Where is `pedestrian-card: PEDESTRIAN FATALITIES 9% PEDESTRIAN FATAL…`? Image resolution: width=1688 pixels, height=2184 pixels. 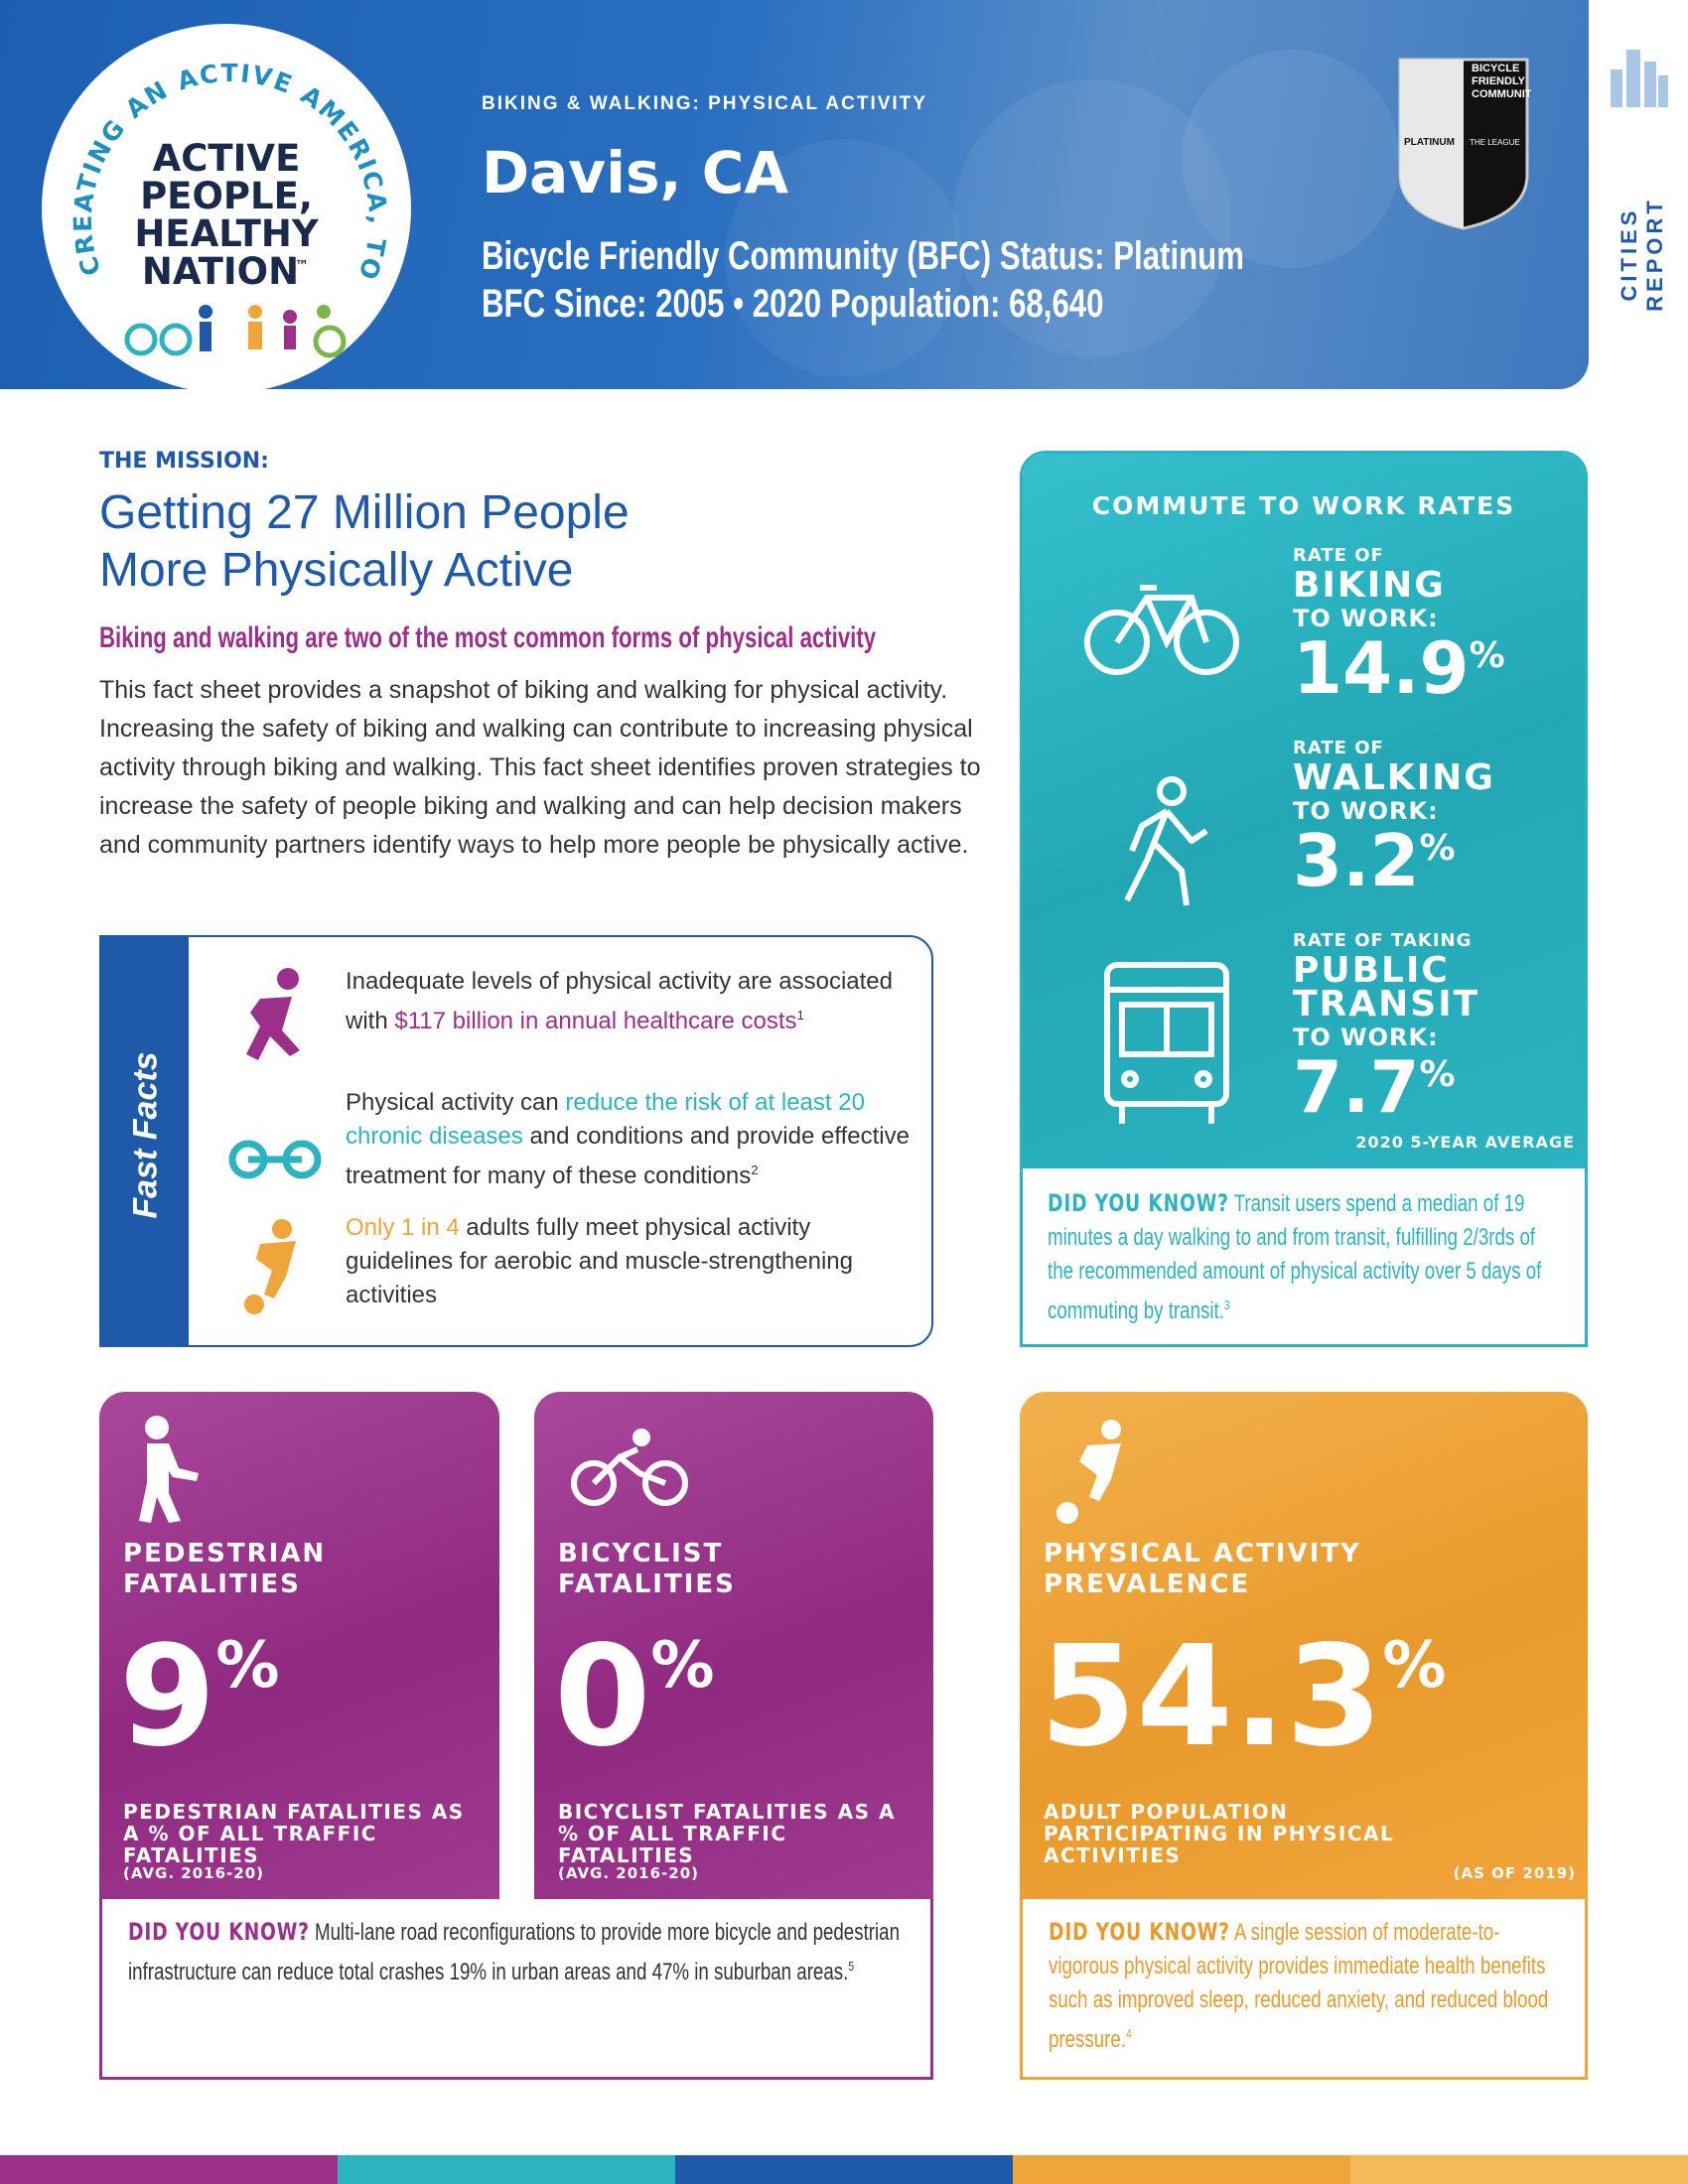 pedestrian-card: PEDESTRIAN FATALITIES 9% PEDESTRIAN FATAL… is located at coordinates (299, 1645).